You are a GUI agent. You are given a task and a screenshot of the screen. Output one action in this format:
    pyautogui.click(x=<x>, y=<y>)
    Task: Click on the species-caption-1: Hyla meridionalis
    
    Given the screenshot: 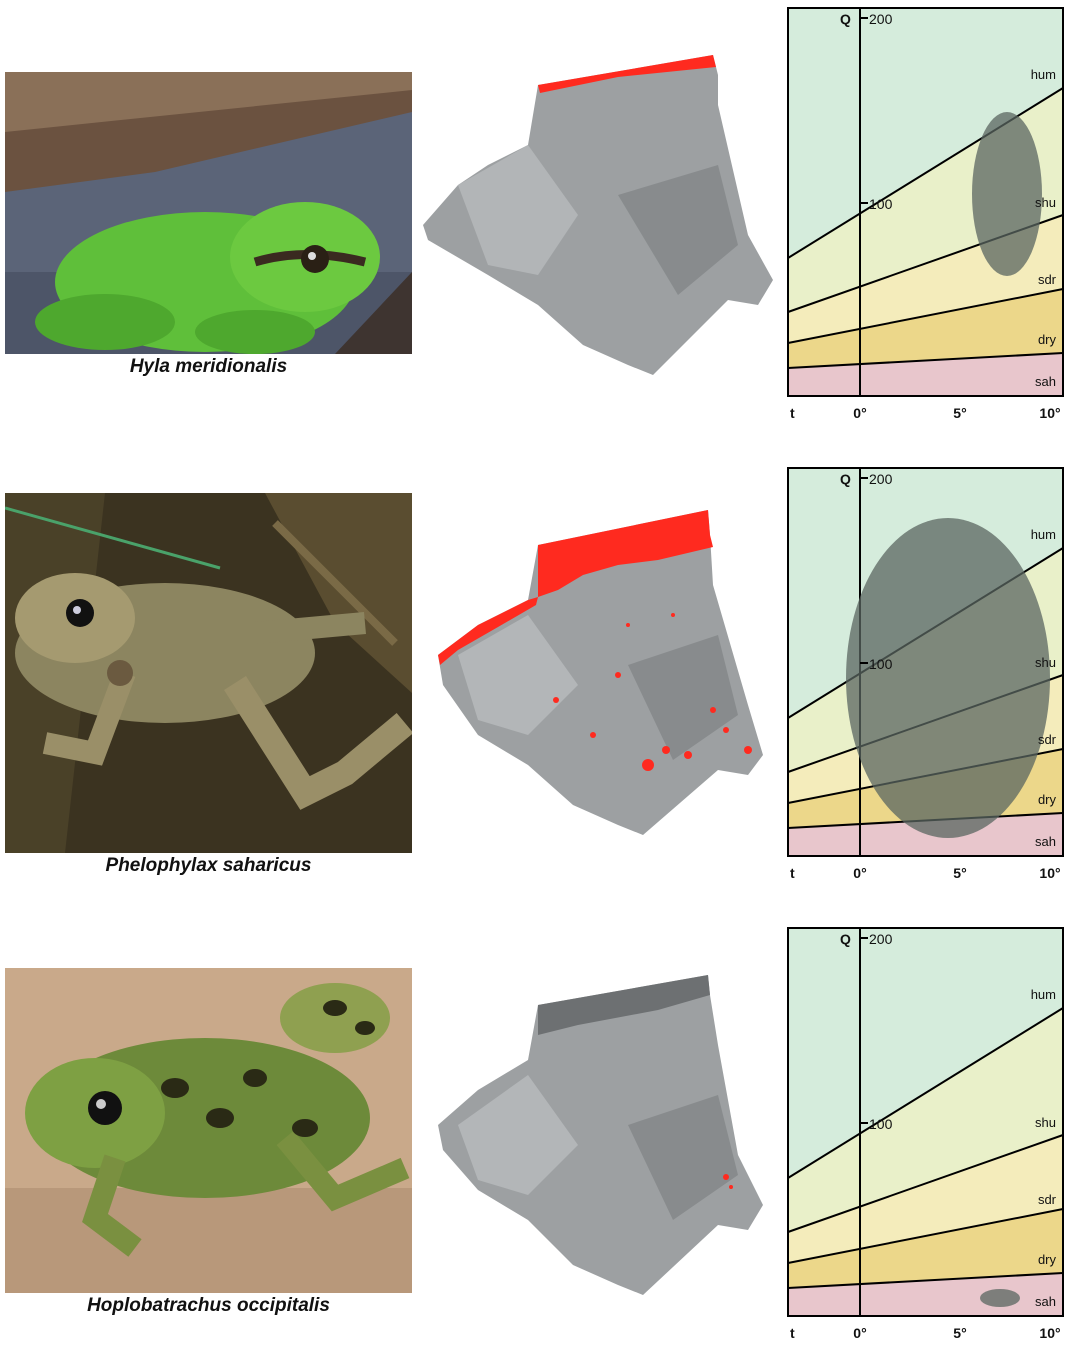 What is the action you would take?
    pyautogui.click(x=208, y=366)
    